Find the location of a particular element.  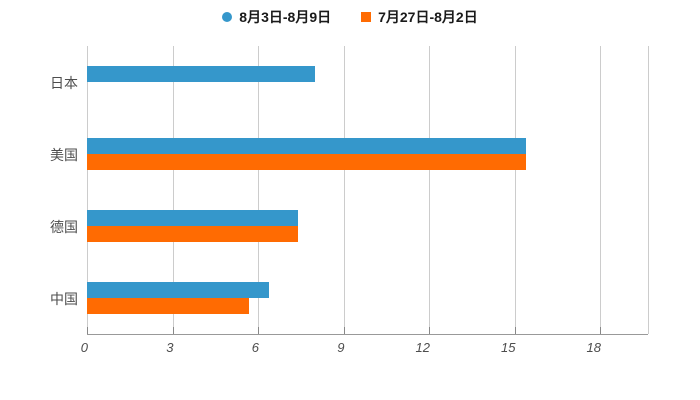

x-axis-line is located at coordinates (367, 334).